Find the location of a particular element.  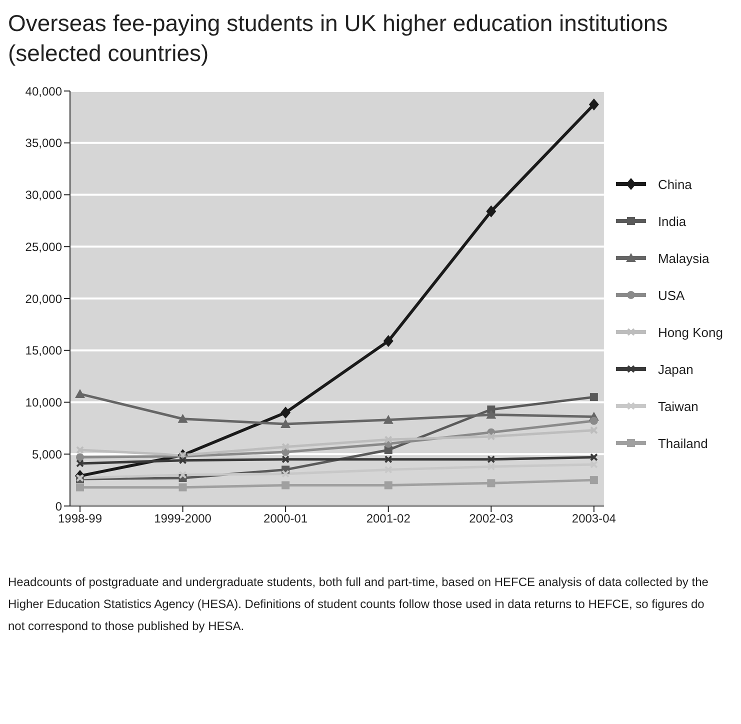

x-tick-label: 1998-99 is located at coordinates (80, 519).